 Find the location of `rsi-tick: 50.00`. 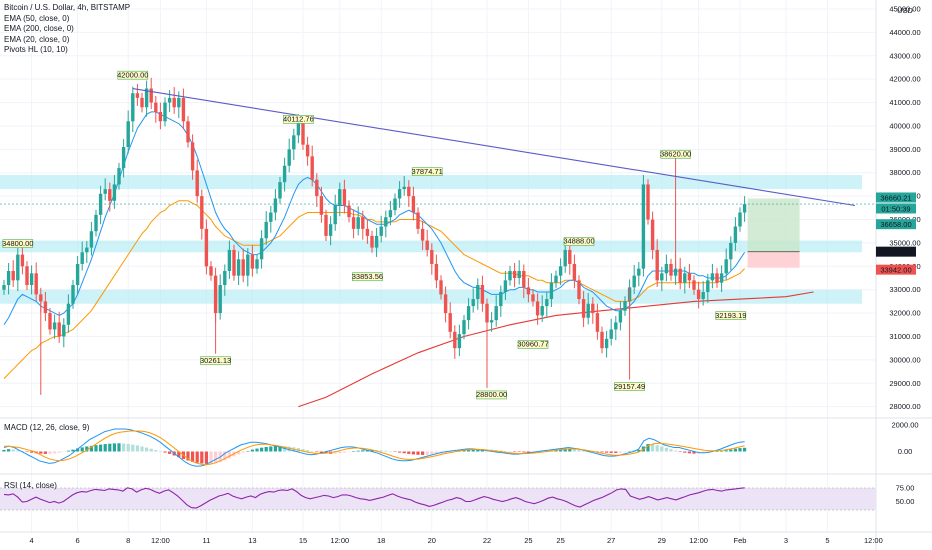

rsi-tick: 50.00 is located at coordinates (905, 501).